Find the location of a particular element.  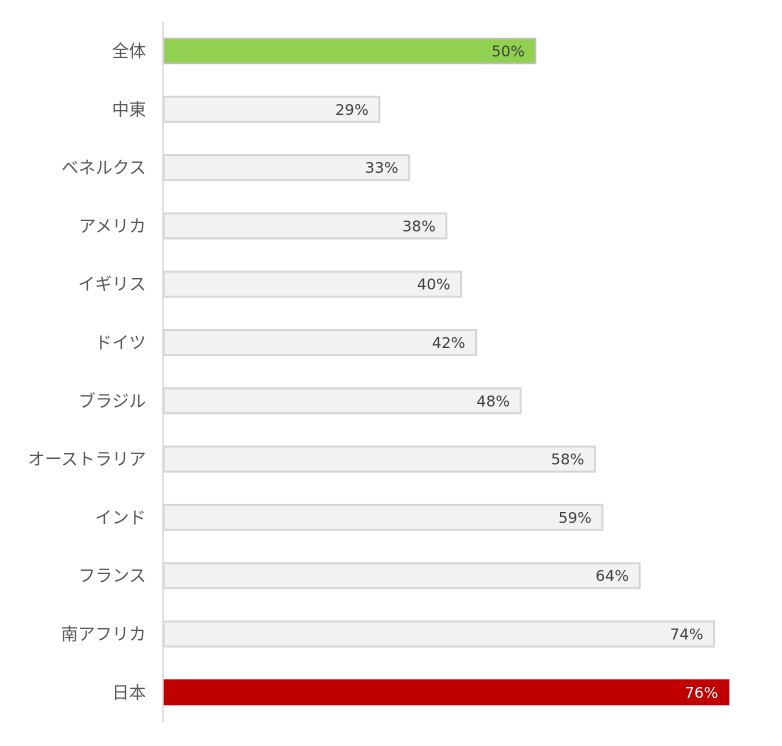

value-label-5: 42% is located at coordinates (448, 343).